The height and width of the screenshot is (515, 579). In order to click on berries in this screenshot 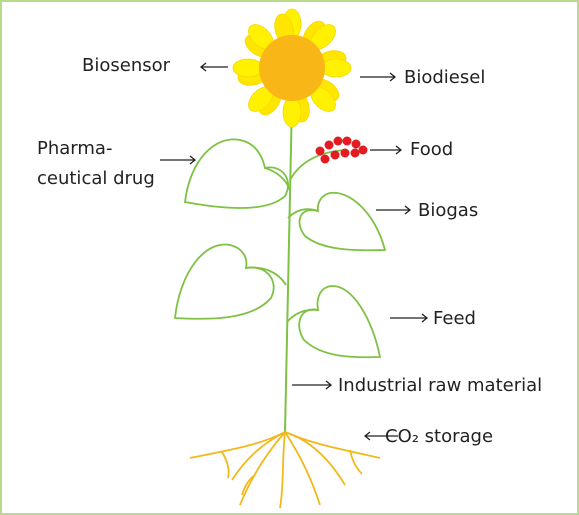, I will do `click(341, 150)`.